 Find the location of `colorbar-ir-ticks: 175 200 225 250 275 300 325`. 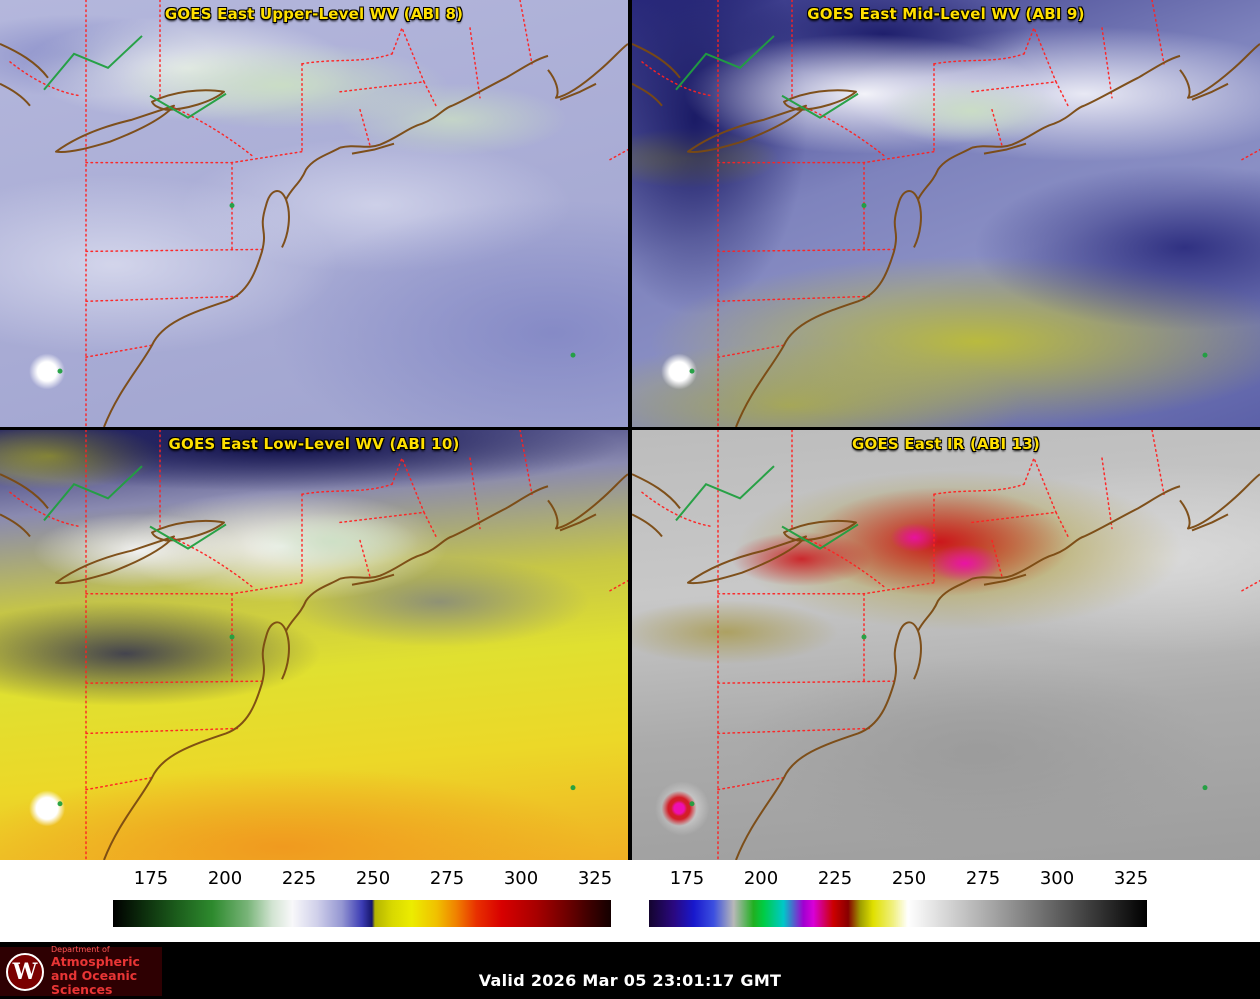

colorbar-ir-ticks: 175 200 225 250 275 300 325 is located at coordinates (899, 881).